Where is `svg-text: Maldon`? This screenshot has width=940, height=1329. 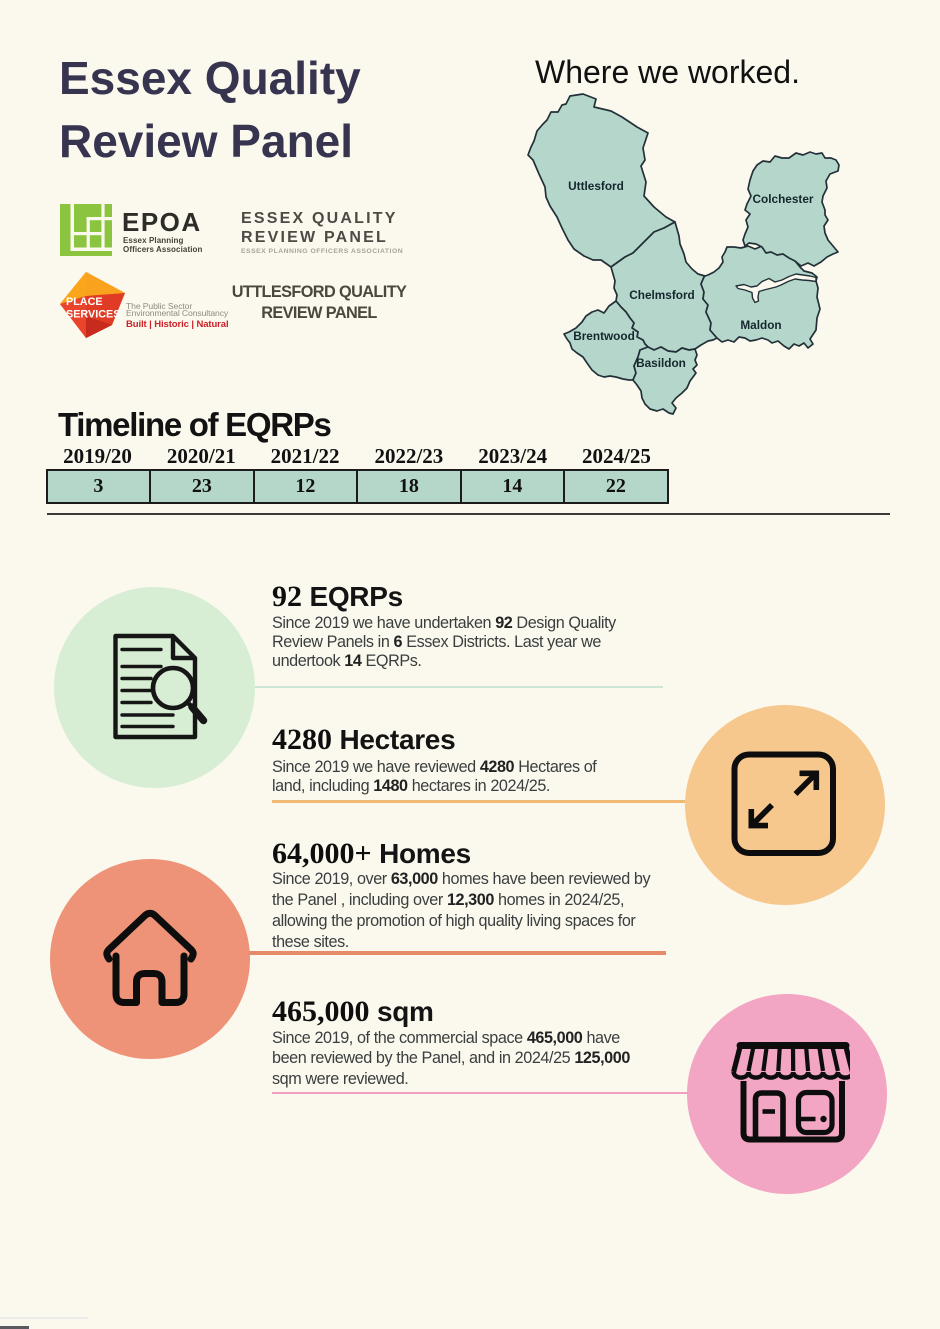
svg-text: Maldon is located at coordinates (760, 325).